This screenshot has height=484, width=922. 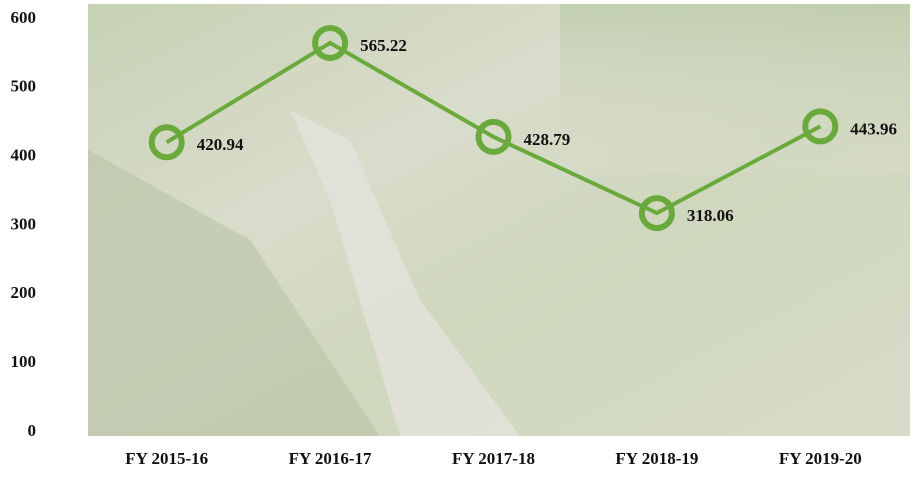 What do you see at coordinates (32, 430) in the screenshot?
I see `y-tick-label: 0` at bounding box center [32, 430].